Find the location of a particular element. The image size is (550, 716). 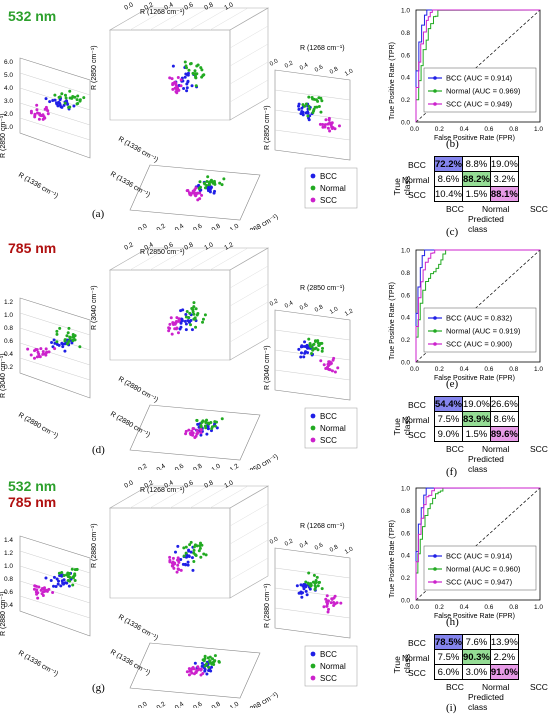

roc-curve-bcc is located at coordinates (477, 305).